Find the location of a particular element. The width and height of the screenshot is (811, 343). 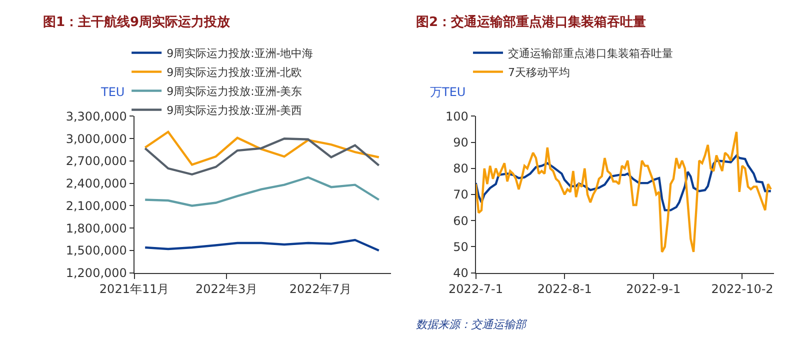

x-tick-label: 2022年3月 is located at coordinates (227, 289).